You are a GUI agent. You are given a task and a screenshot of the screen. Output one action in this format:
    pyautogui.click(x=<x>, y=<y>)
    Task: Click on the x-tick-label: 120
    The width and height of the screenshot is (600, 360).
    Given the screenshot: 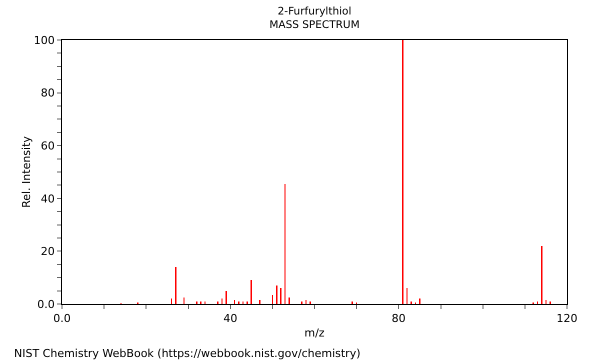 What is the action you would take?
    pyautogui.click(x=567, y=319)
    